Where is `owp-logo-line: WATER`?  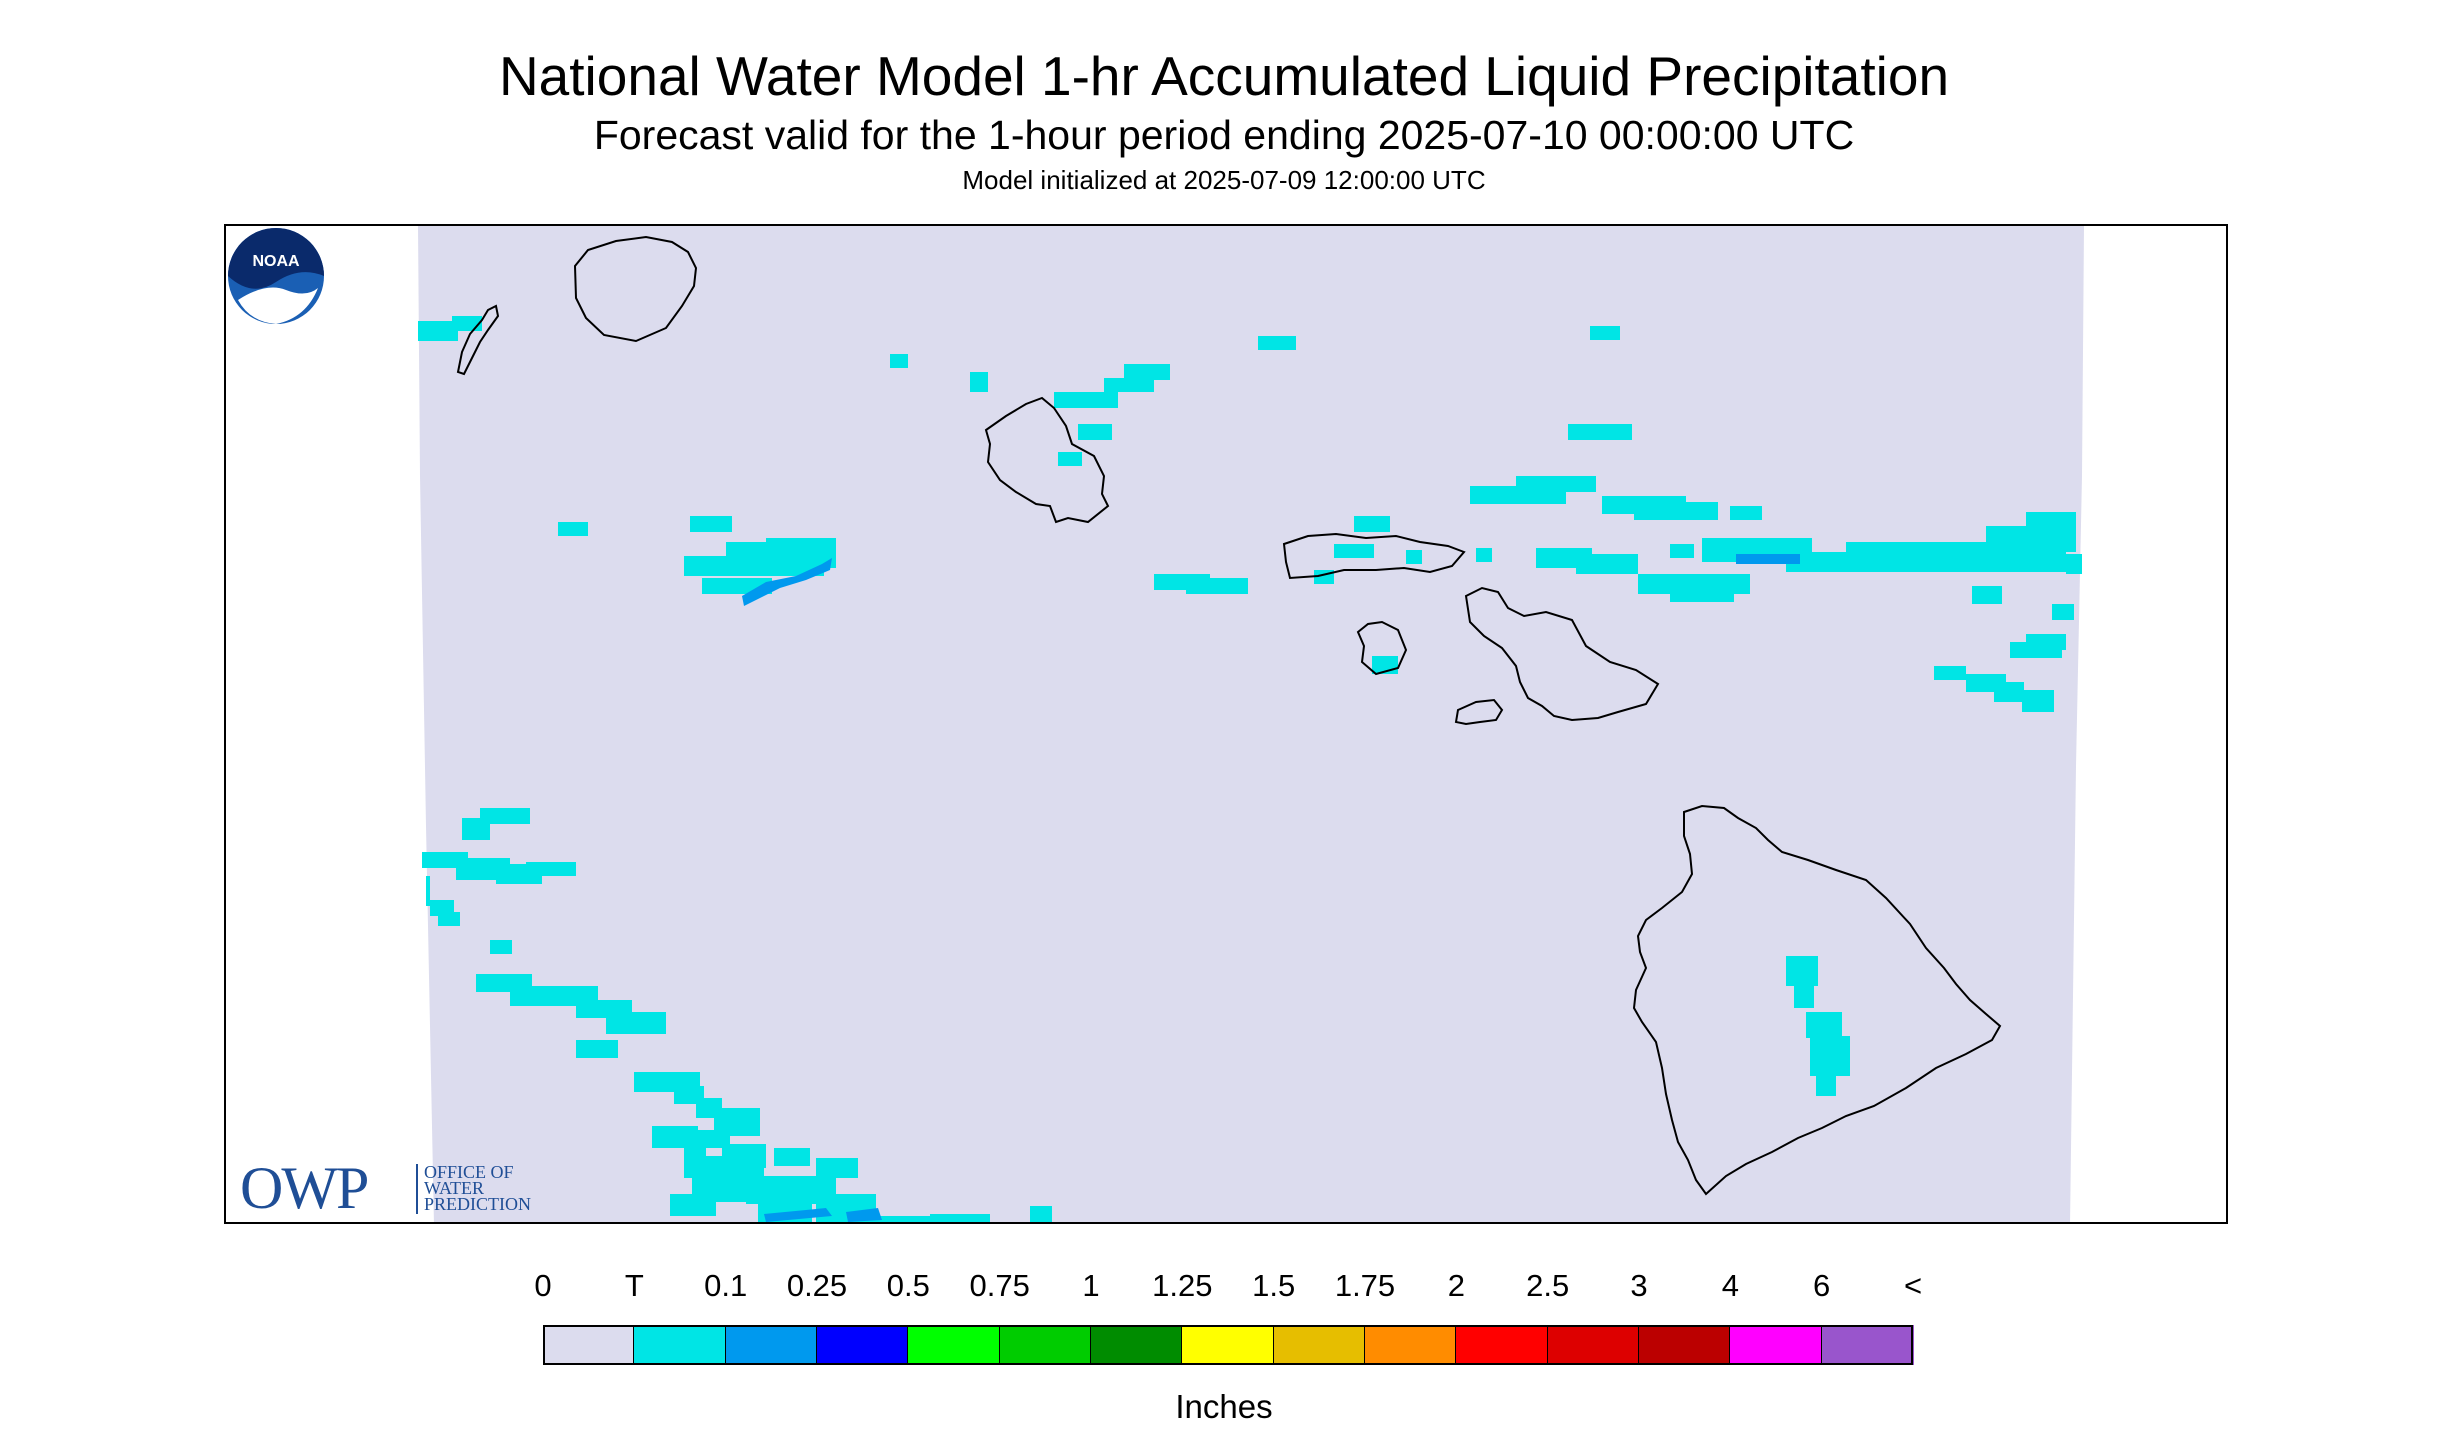
owp-logo-line: WATER is located at coordinates (454, 1188).